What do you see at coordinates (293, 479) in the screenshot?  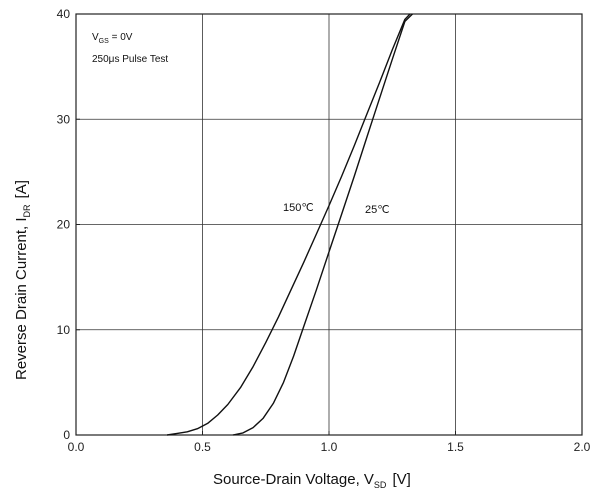 I see `x-axis-title-main: Source-Drain Voltage, V` at bounding box center [293, 479].